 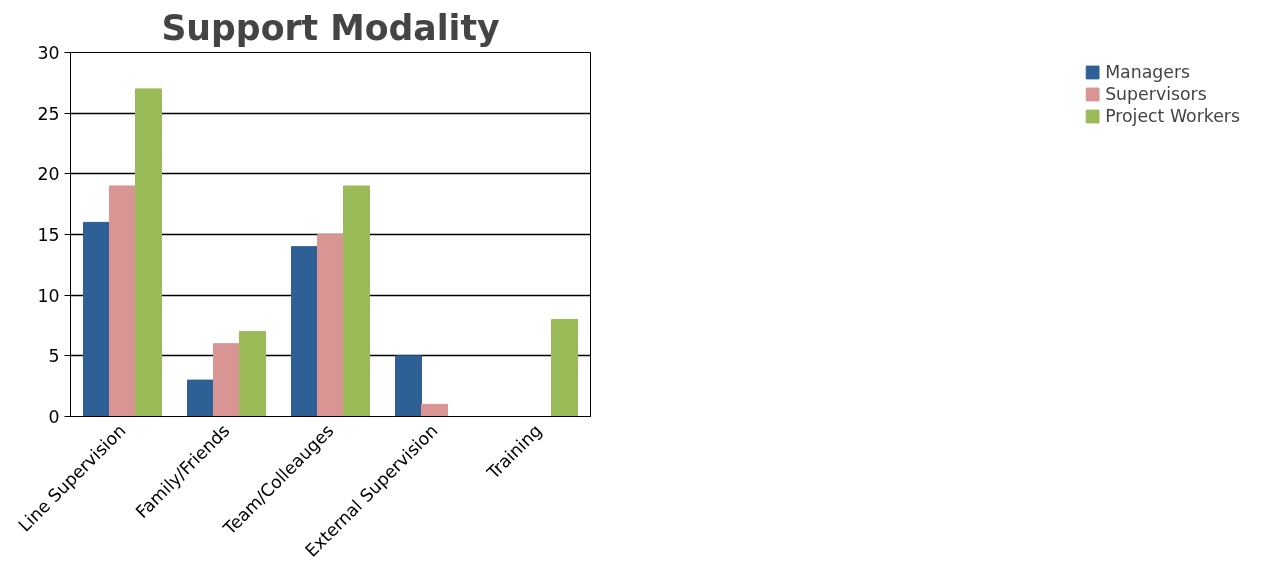 What do you see at coordinates (48, 53) in the screenshot?
I see `y-tick-label: 30` at bounding box center [48, 53].